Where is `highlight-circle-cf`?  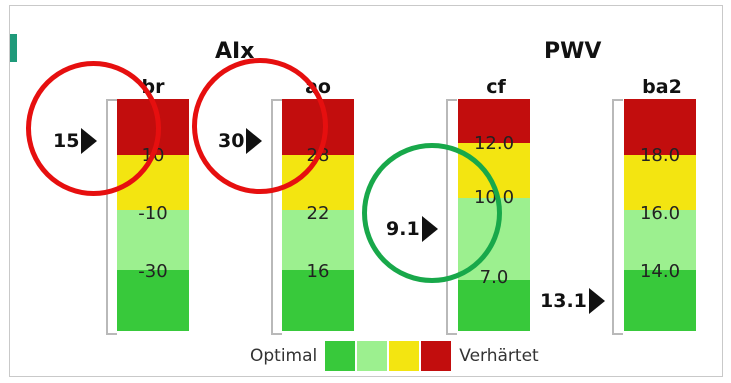
highlight-circle-cf is located at coordinates (432, 213).